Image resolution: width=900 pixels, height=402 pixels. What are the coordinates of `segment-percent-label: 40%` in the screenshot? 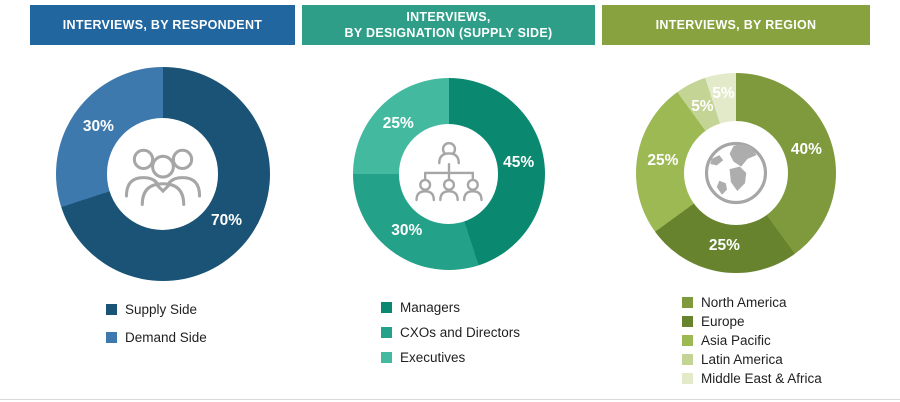 It's located at (806, 150).